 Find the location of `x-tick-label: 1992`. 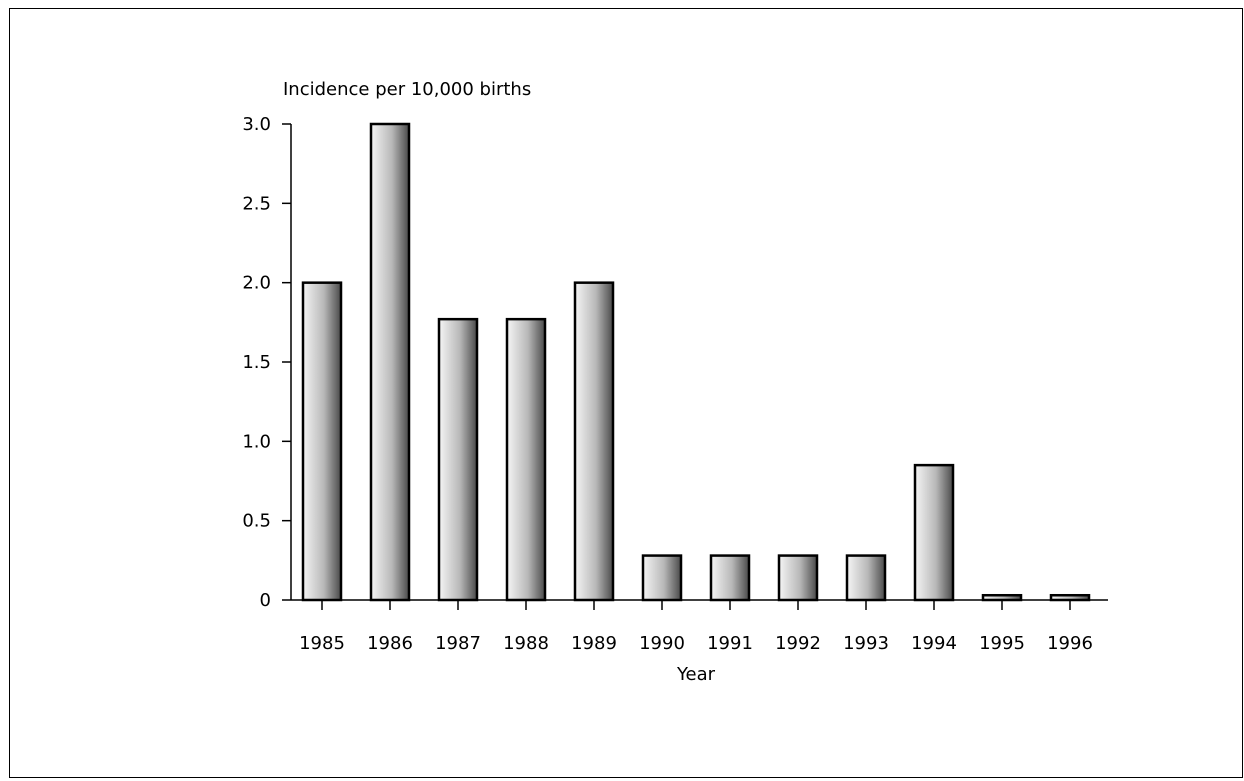

x-tick-label: 1992 is located at coordinates (798, 643).